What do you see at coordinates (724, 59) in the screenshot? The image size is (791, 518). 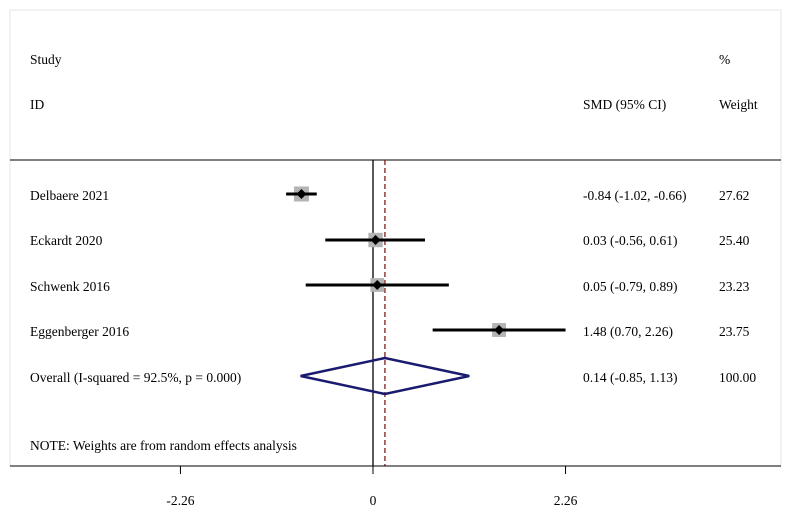 I see `header-weight-percent: %` at bounding box center [724, 59].